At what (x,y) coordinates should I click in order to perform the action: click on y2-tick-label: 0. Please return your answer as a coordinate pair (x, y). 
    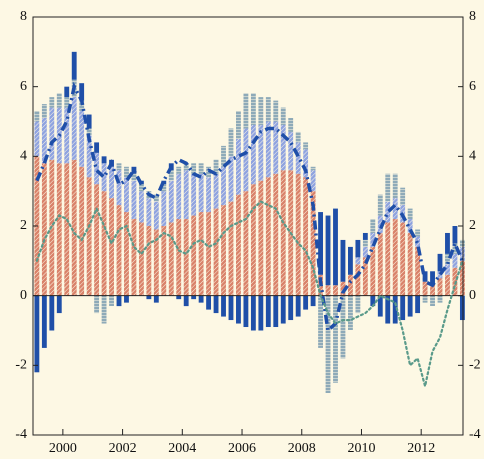
    Looking at the image, I should click on (472, 295).